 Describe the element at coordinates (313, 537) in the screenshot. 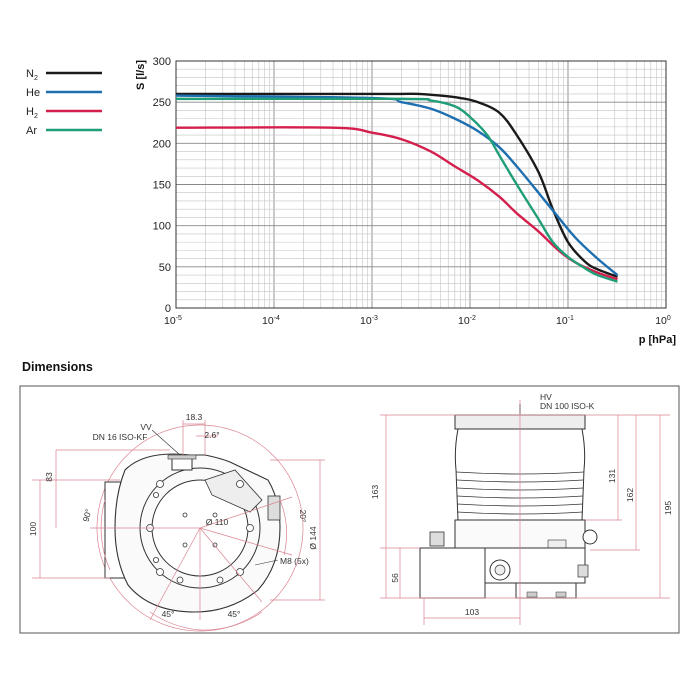

I see `dia-144-label: Ø 144` at that location.